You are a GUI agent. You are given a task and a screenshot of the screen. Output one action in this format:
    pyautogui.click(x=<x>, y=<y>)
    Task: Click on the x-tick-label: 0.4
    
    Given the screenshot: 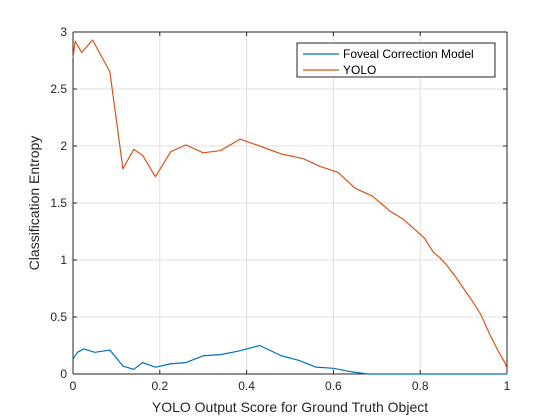 What is the action you would take?
    pyautogui.click(x=246, y=386)
    